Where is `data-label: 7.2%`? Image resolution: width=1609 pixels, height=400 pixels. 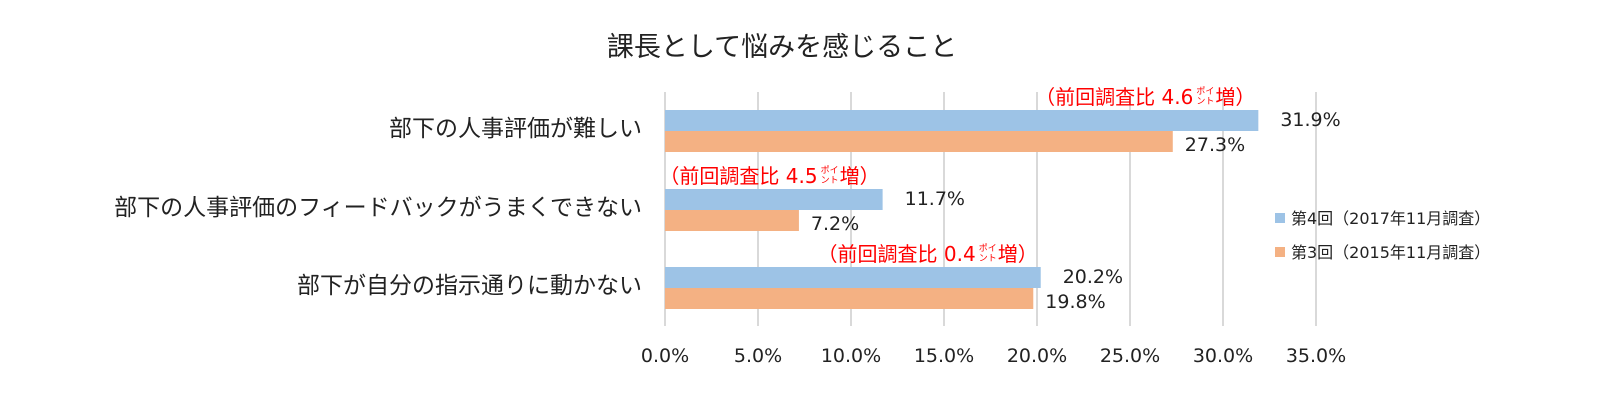
data-label: 7.2% is located at coordinates (835, 224).